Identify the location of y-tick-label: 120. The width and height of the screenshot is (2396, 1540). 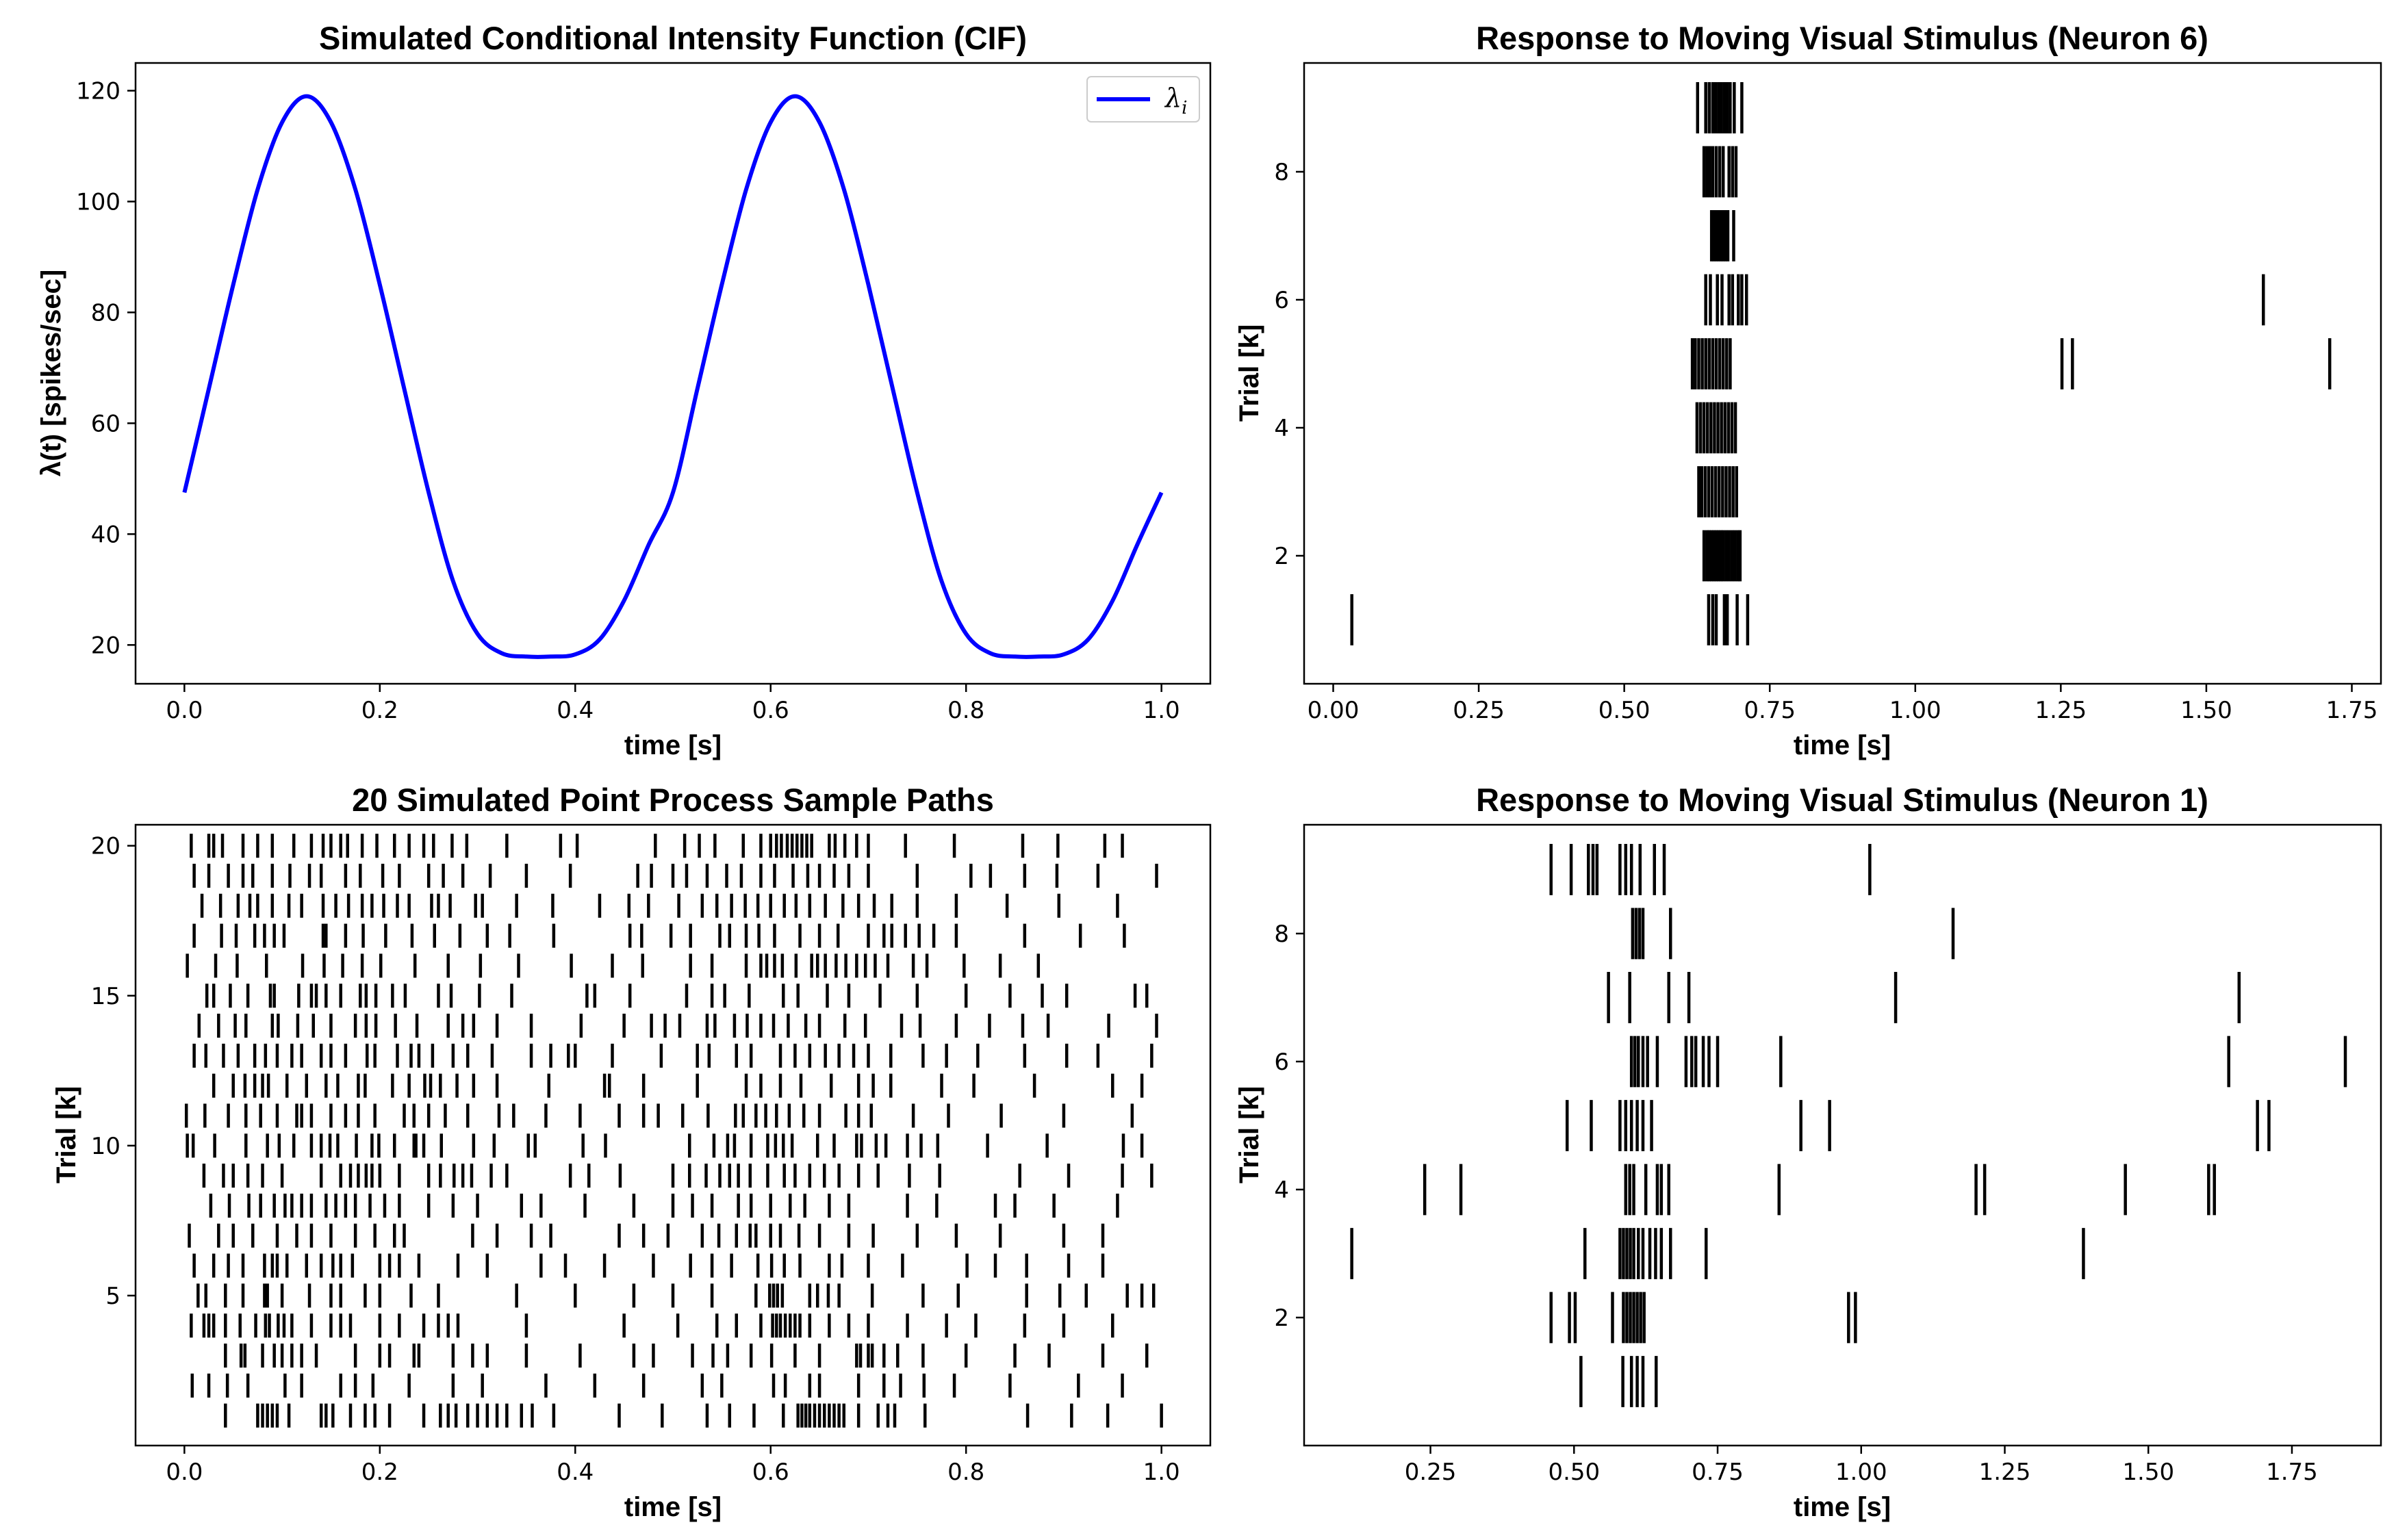
(98, 91).